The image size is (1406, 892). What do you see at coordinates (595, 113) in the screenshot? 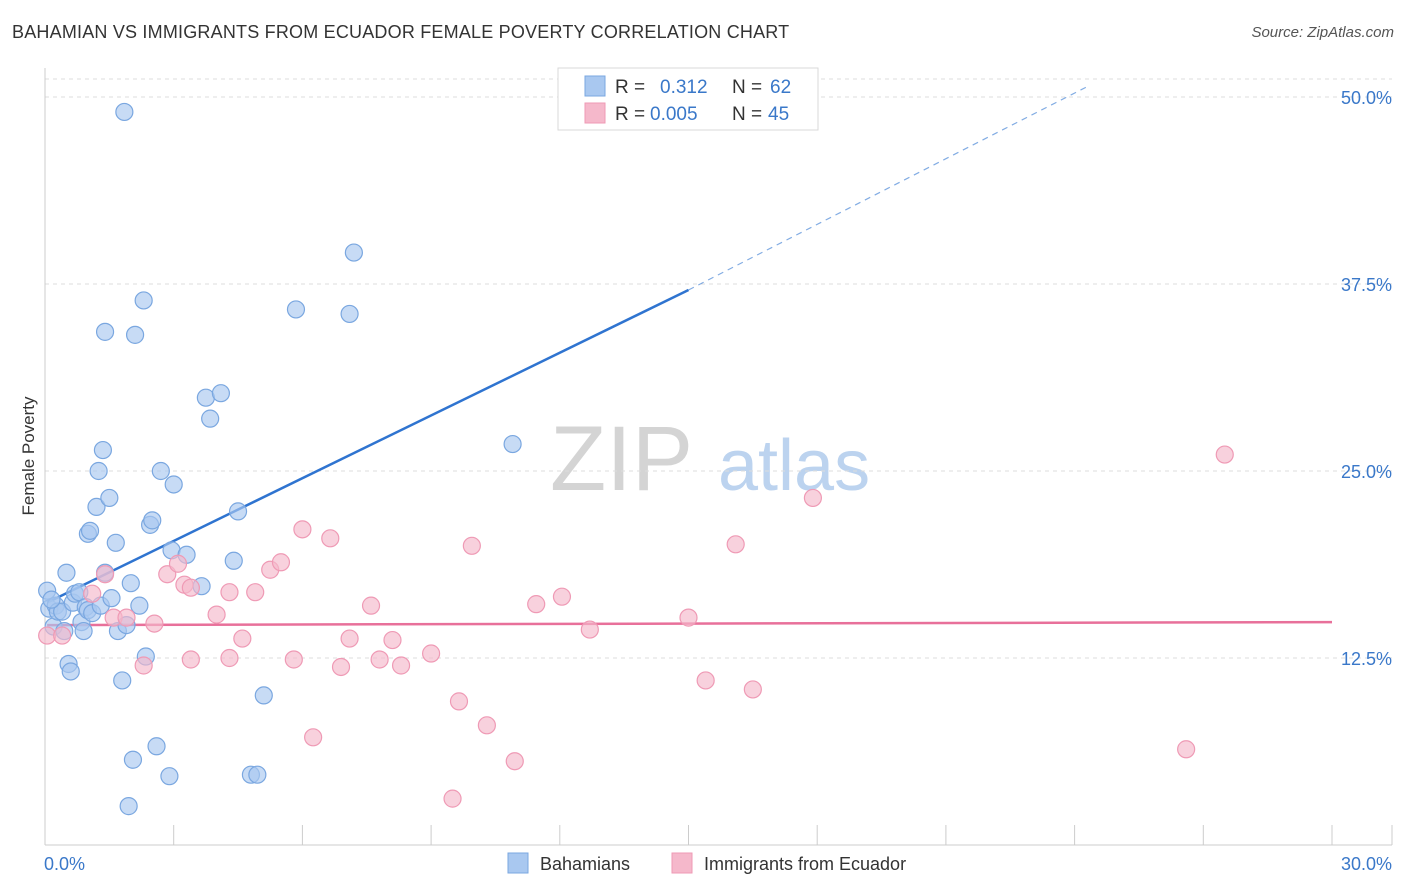
I see `stats-swatch-ecuador` at bounding box center [595, 113].